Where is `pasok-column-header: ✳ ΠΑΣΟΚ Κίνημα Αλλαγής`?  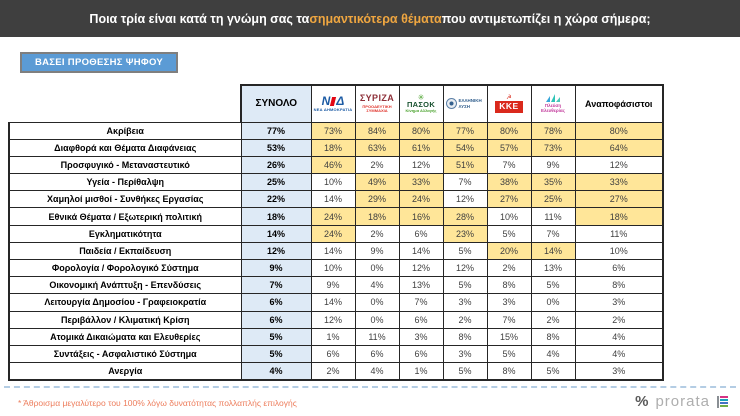
pasok-column-header: ✳ ΠΑΣΟΚ Κίνημα Αλλαγής is located at coordinates (421, 103).